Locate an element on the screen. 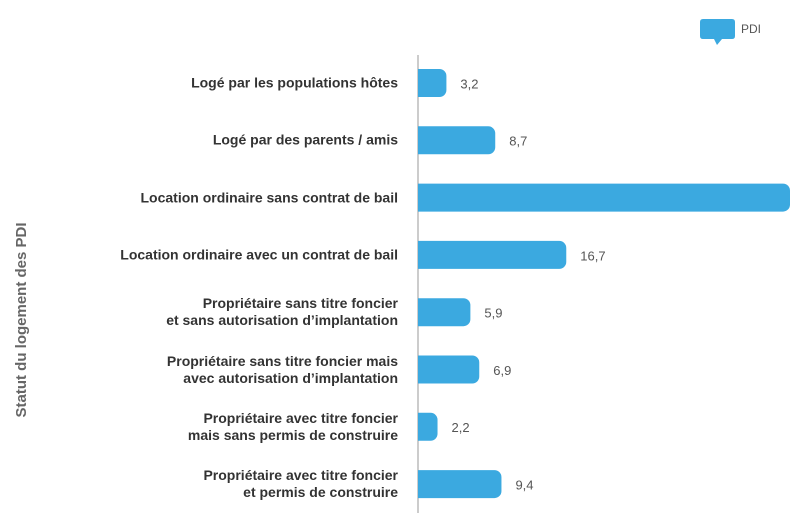 The height and width of the screenshot is (513, 801). value-label: 5,9 is located at coordinates (493, 313).